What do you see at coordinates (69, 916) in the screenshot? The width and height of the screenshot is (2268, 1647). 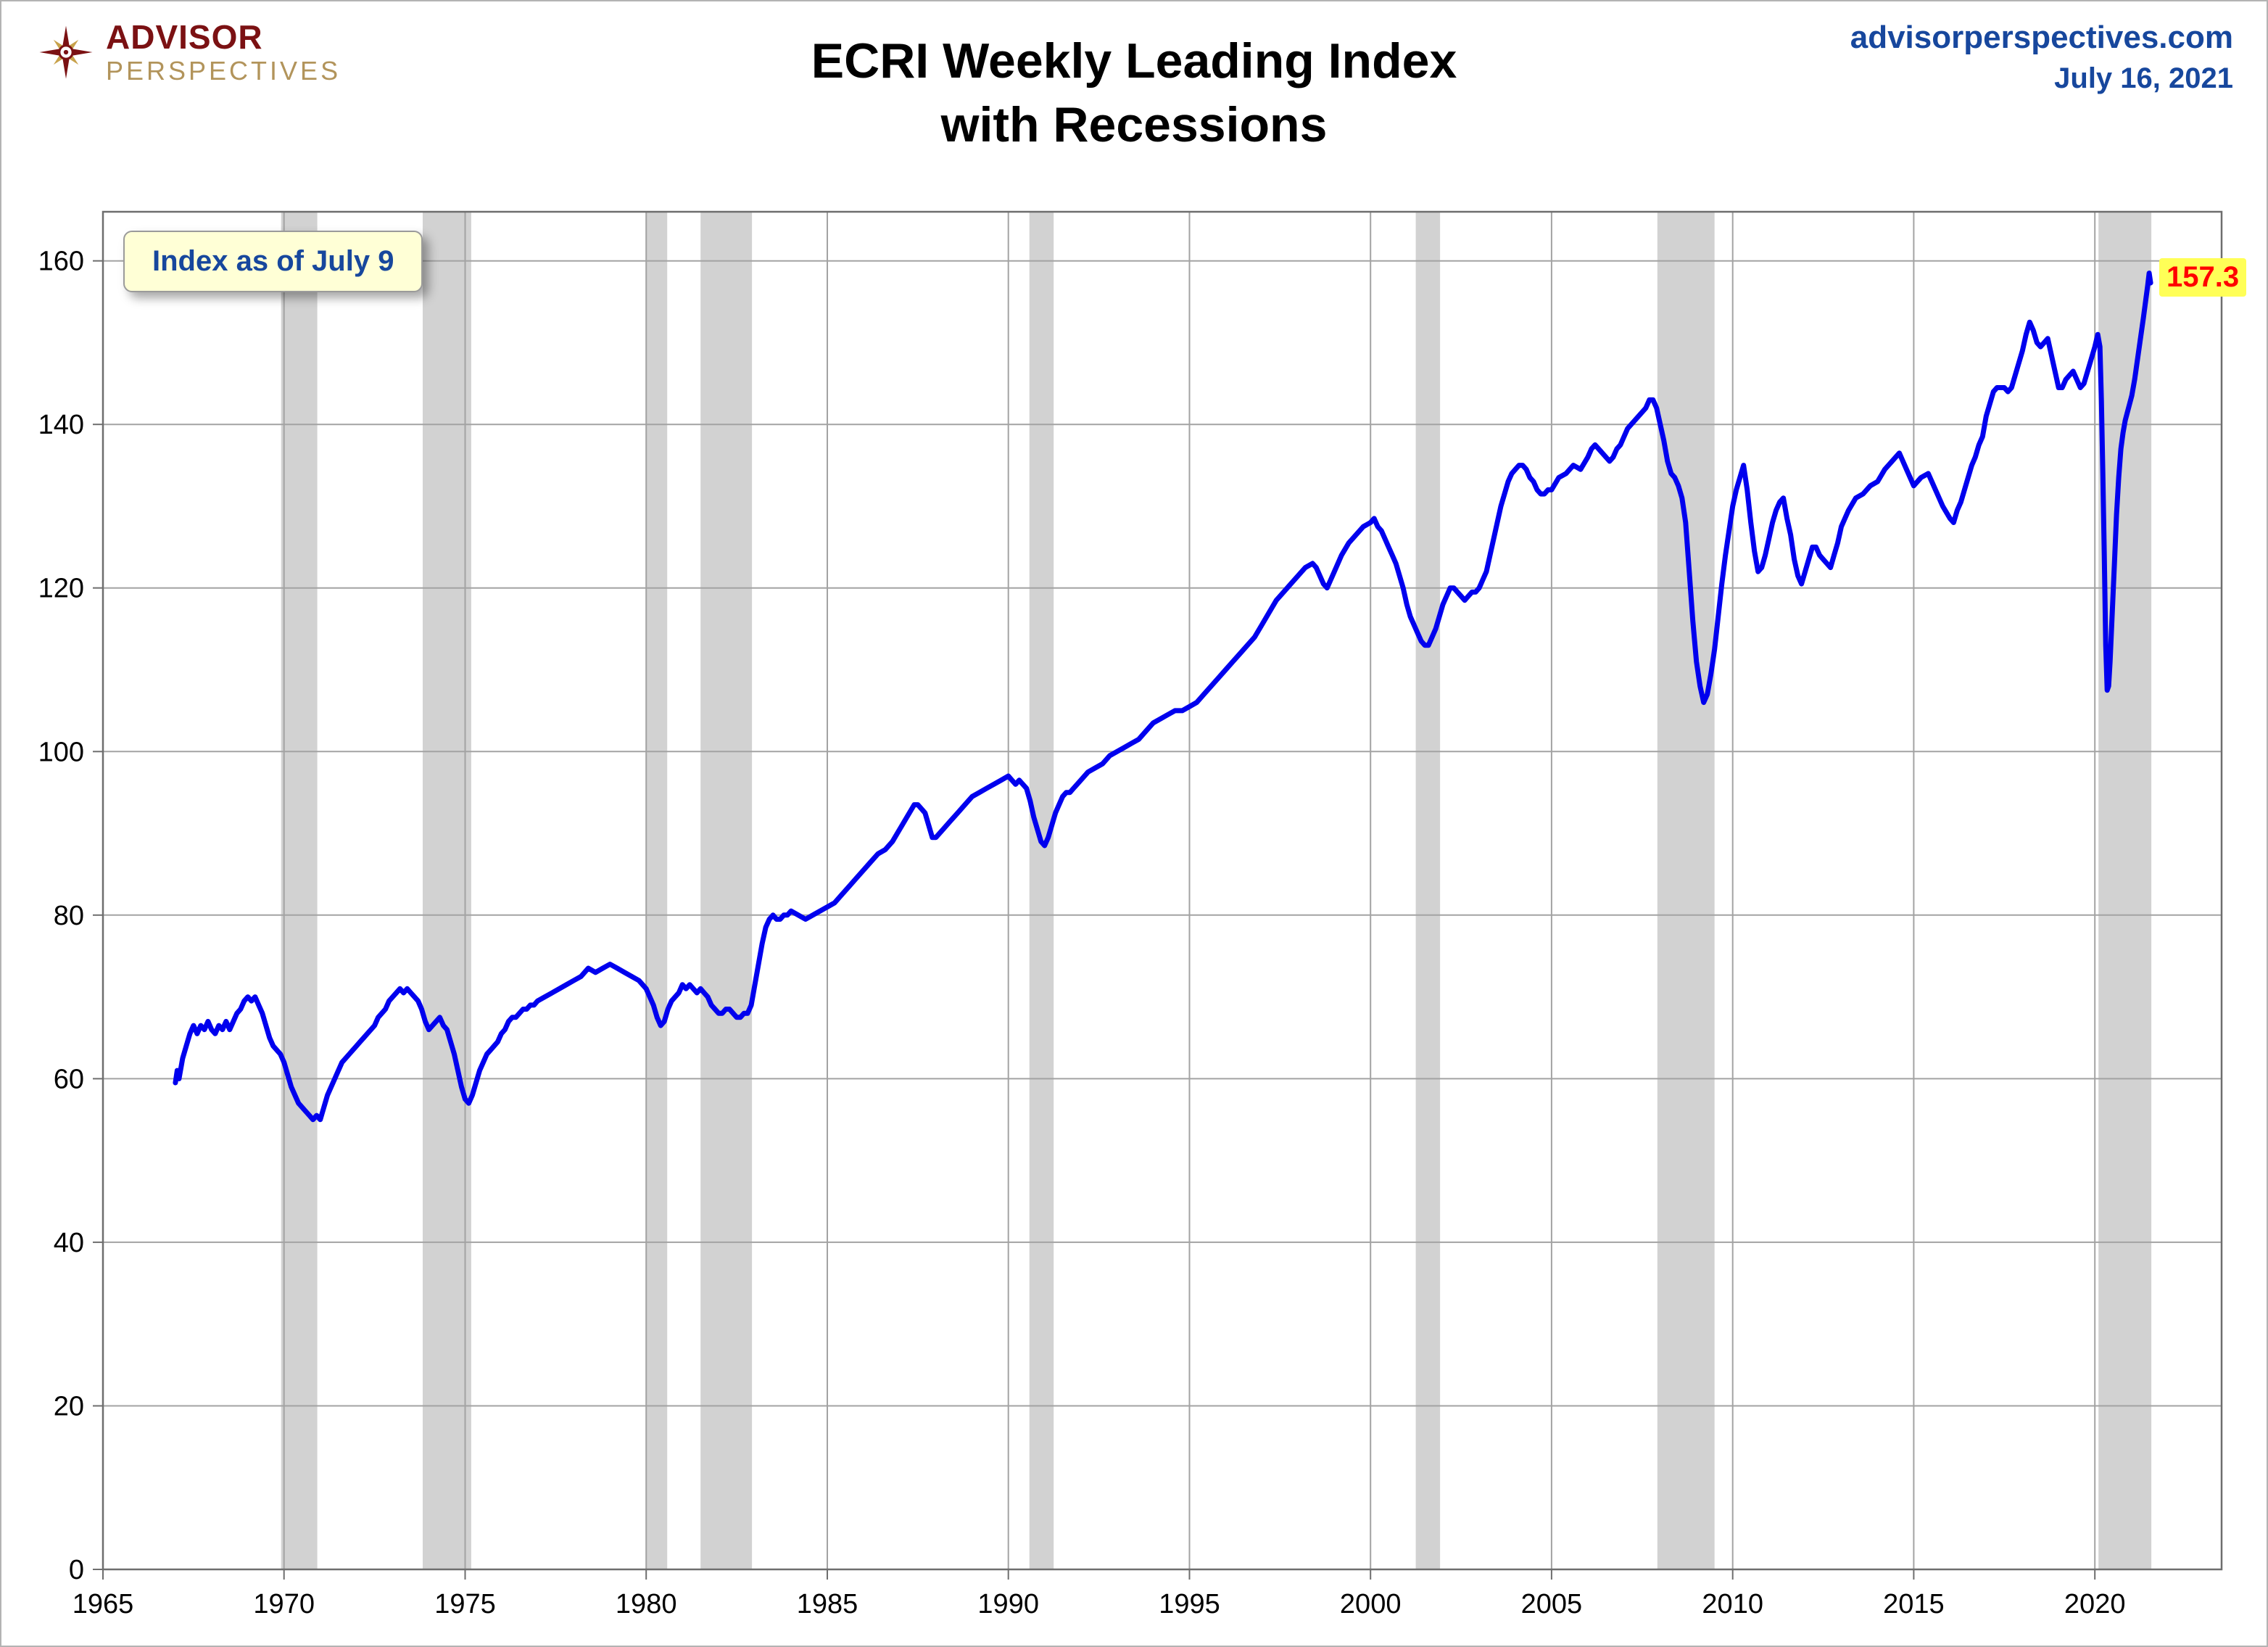 I see `y-tick-label: 80` at bounding box center [69, 916].